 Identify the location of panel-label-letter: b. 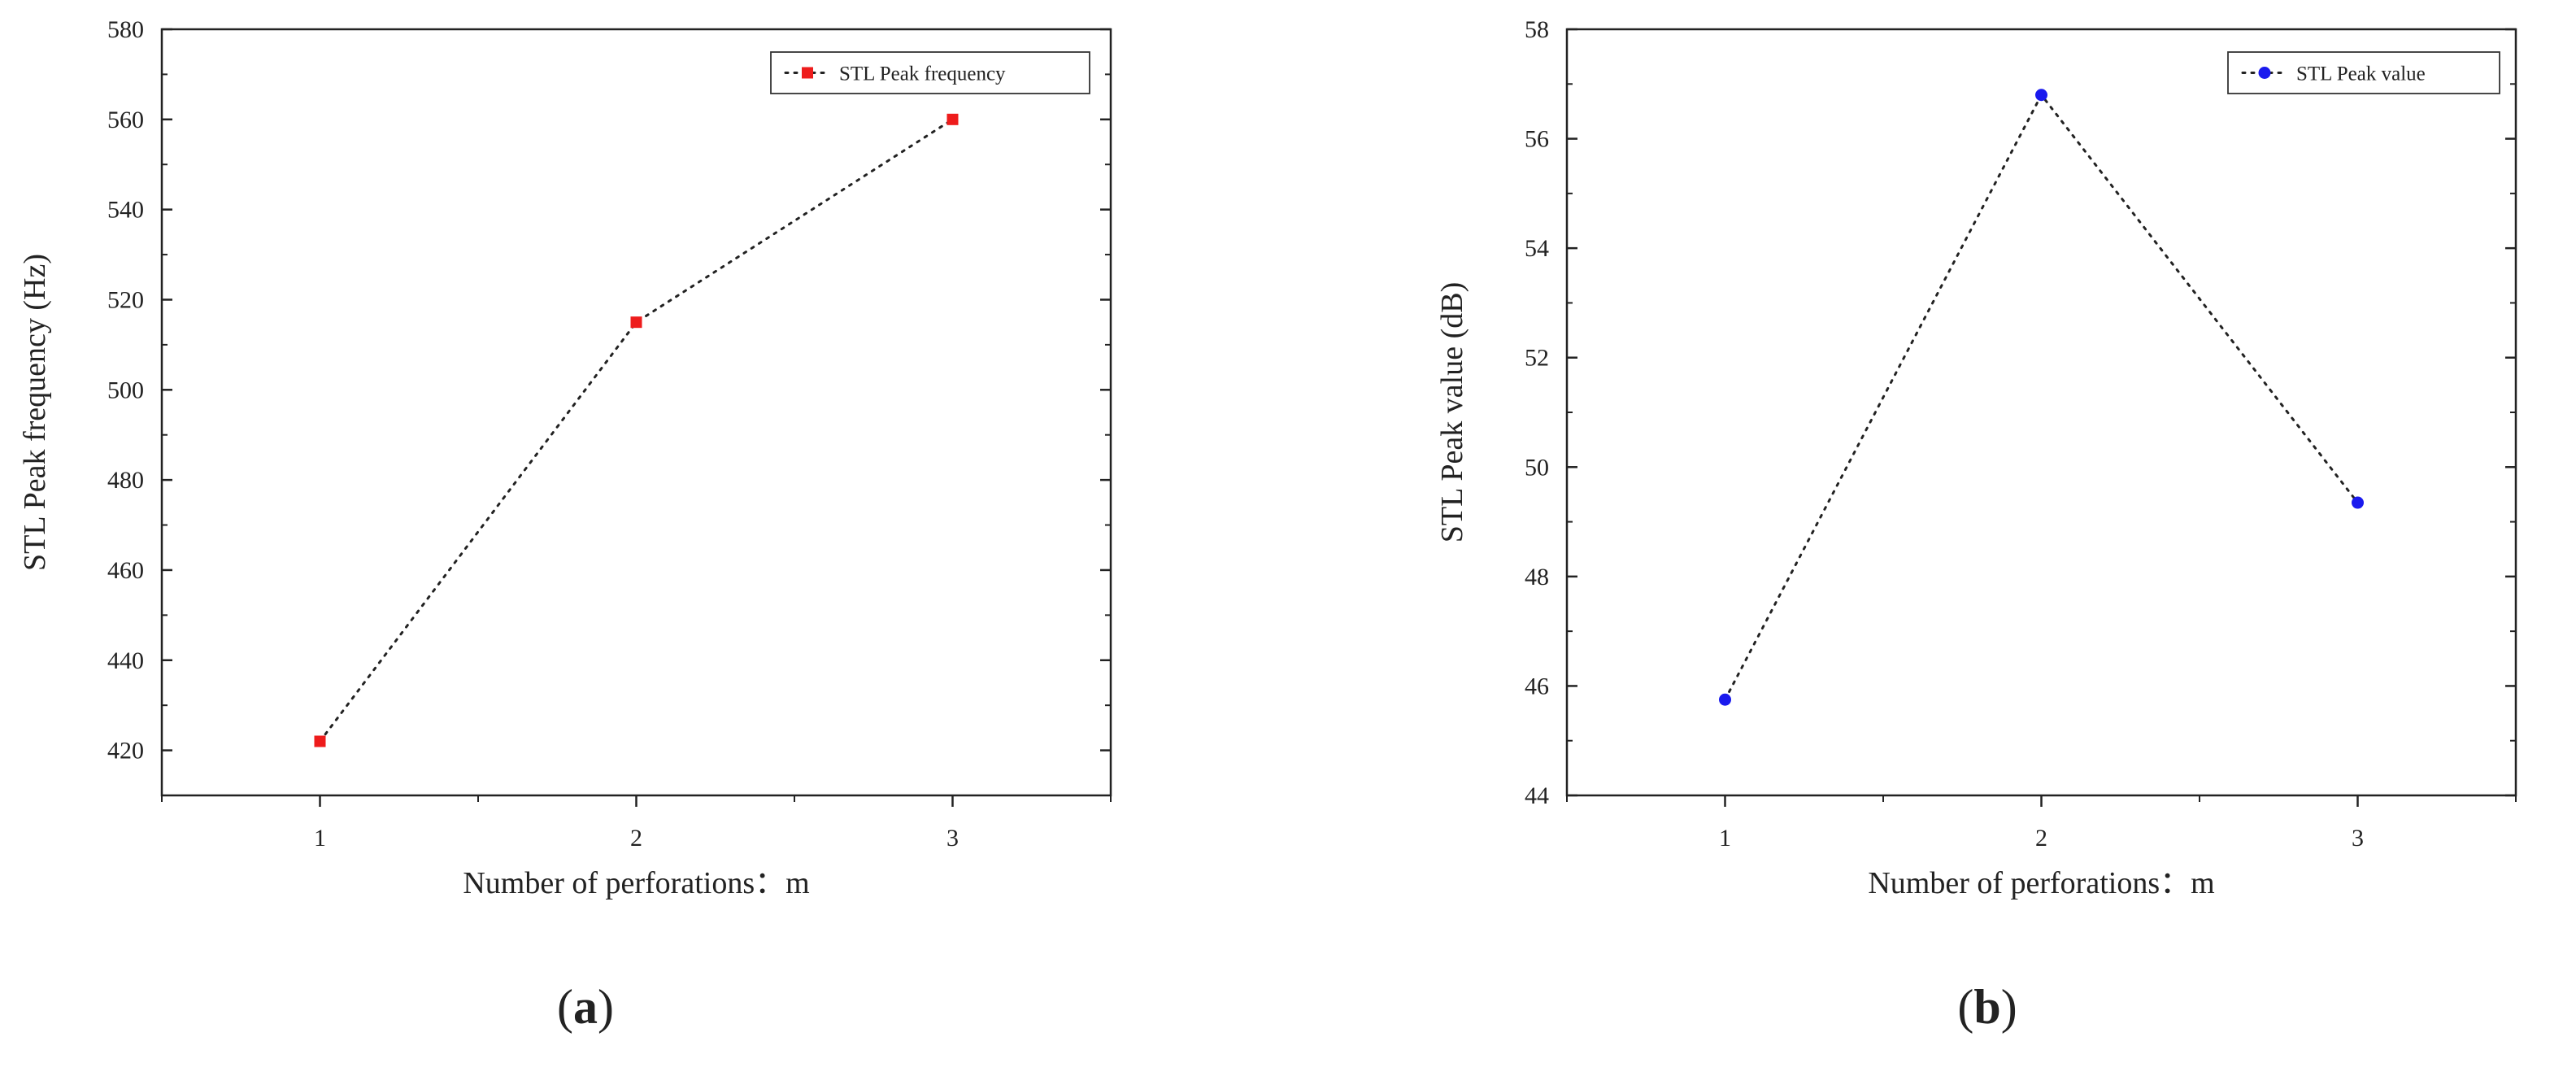
(1987, 1007).